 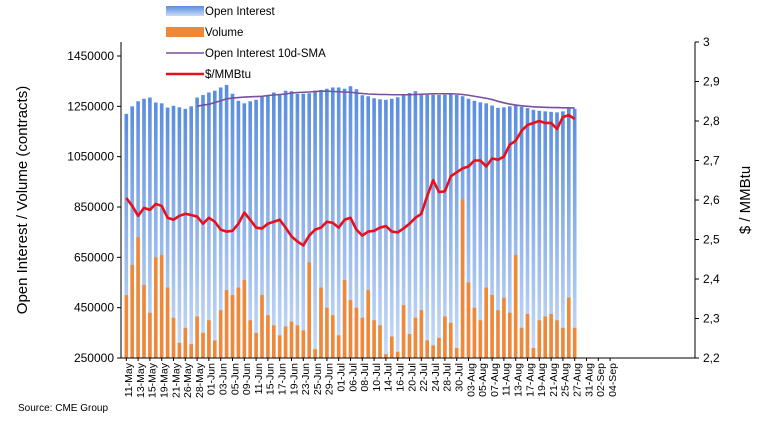 I want to click on x-tick-label: 30-Jul, so click(x=459, y=377).